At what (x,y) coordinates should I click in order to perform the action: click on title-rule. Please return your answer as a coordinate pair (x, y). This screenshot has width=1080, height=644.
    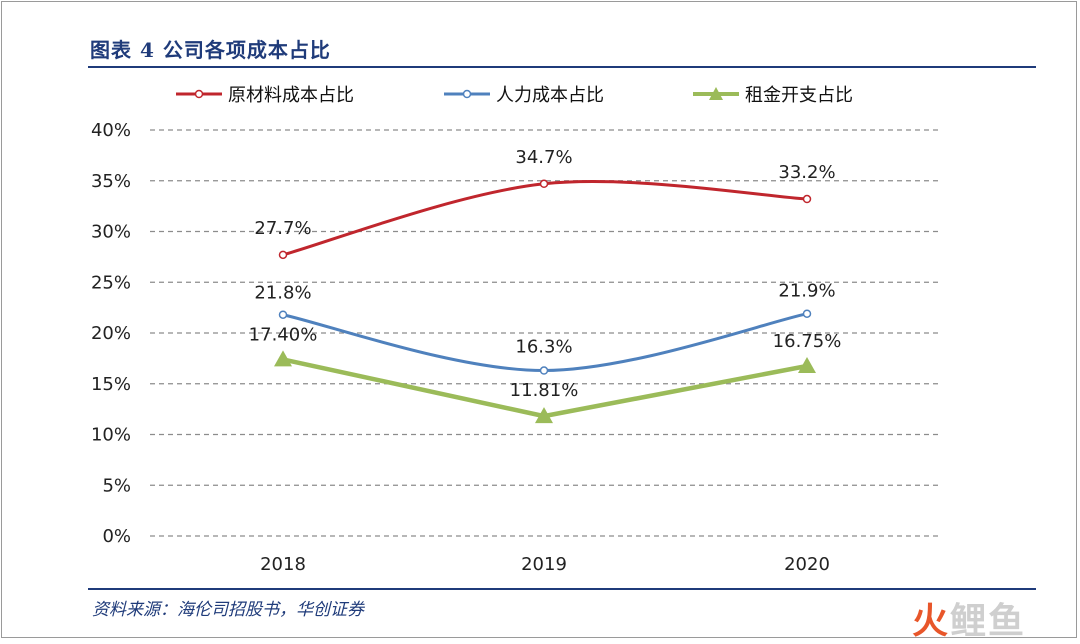
    Looking at the image, I should click on (562, 67).